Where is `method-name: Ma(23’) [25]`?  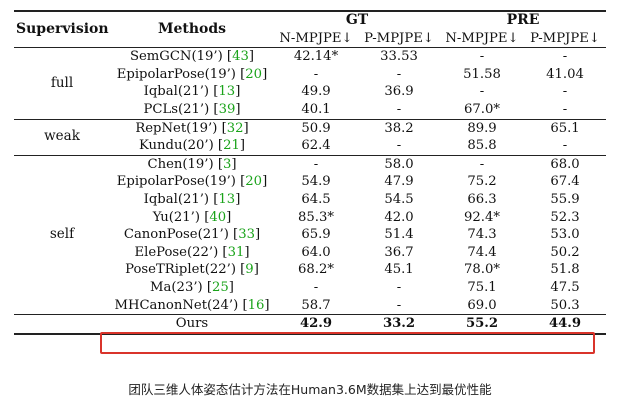 method-name: Ma(23’) [25] is located at coordinates (192, 288).